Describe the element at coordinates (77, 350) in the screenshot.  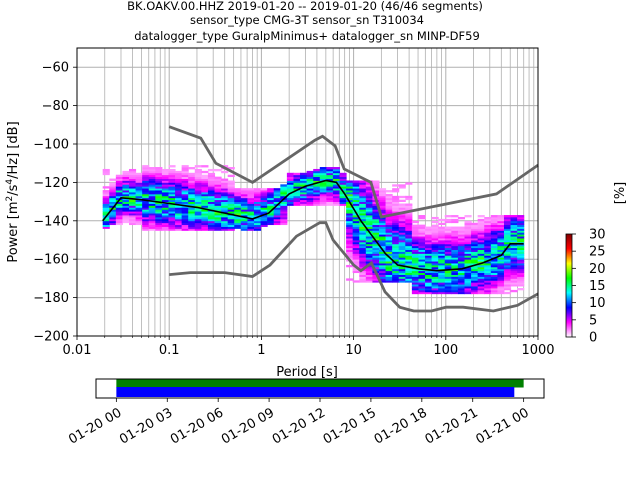
I see `x-tick-label: 0.01` at that location.